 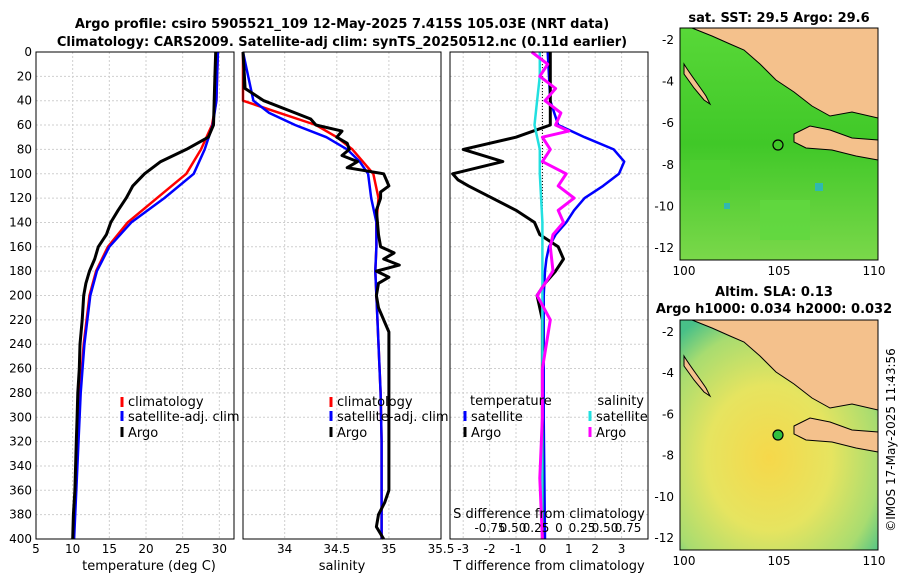 What do you see at coordinates (284, 549) in the screenshot?
I see `x-tick-label: 34` at bounding box center [284, 549].